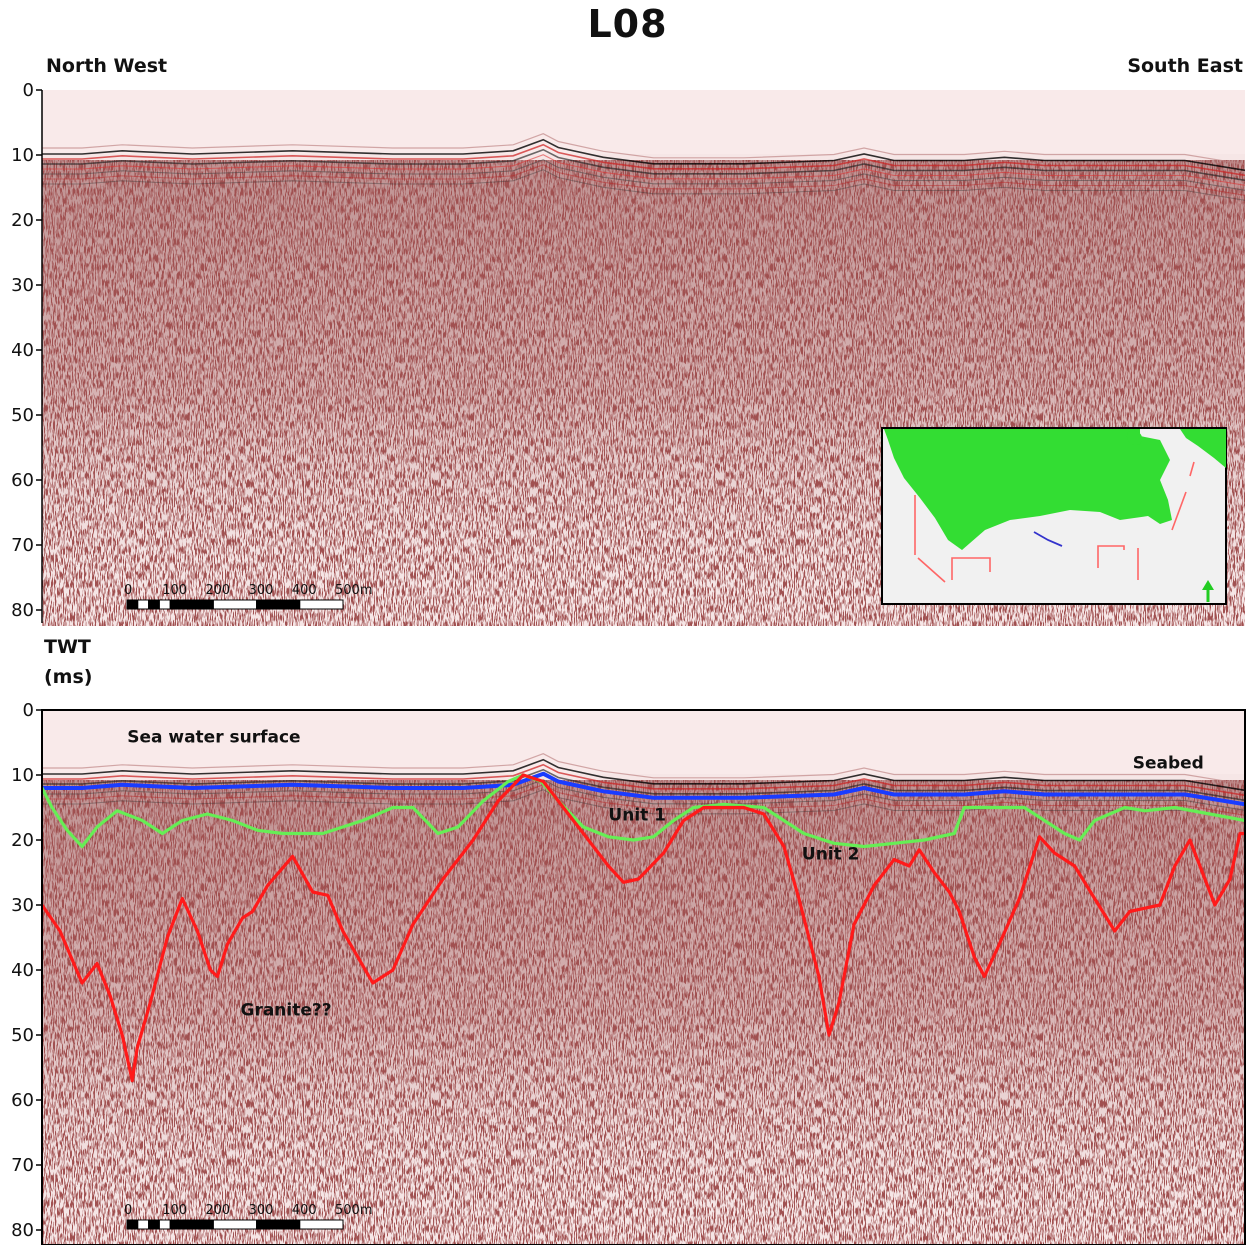 Image resolution: width=1255 pixels, height=1245 pixels. What do you see at coordinates (67, 647) in the screenshot?
I see `y-axis-title-line1: TWT` at bounding box center [67, 647].